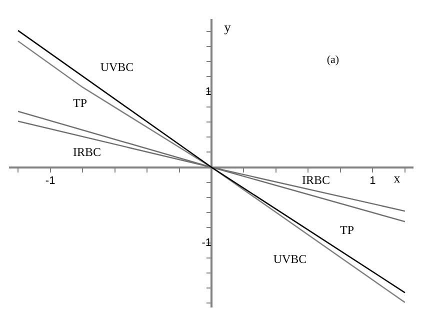 This screenshot has height=327, width=425. Describe the element at coordinates (333, 60) in the screenshot. I see `annotation: (a)` at that location.